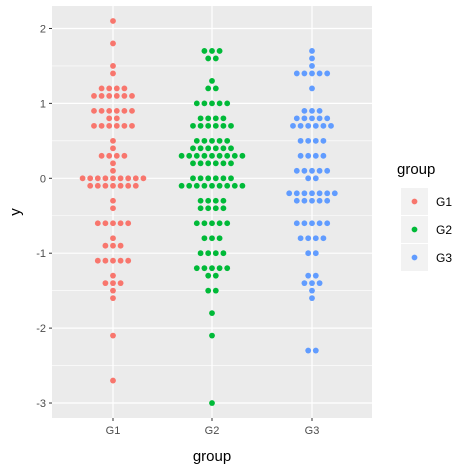 The width and height of the screenshot is (474, 474). Describe the element at coordinates (212, 431) in the screenshot. I see `x-tick-label: G2` at that location.